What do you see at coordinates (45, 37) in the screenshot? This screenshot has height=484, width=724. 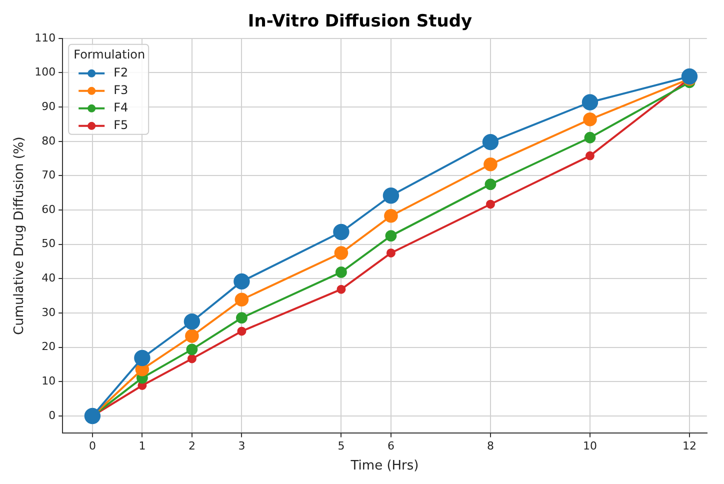 I see `y-tick-label: 110` at bounding box center [45, 37].